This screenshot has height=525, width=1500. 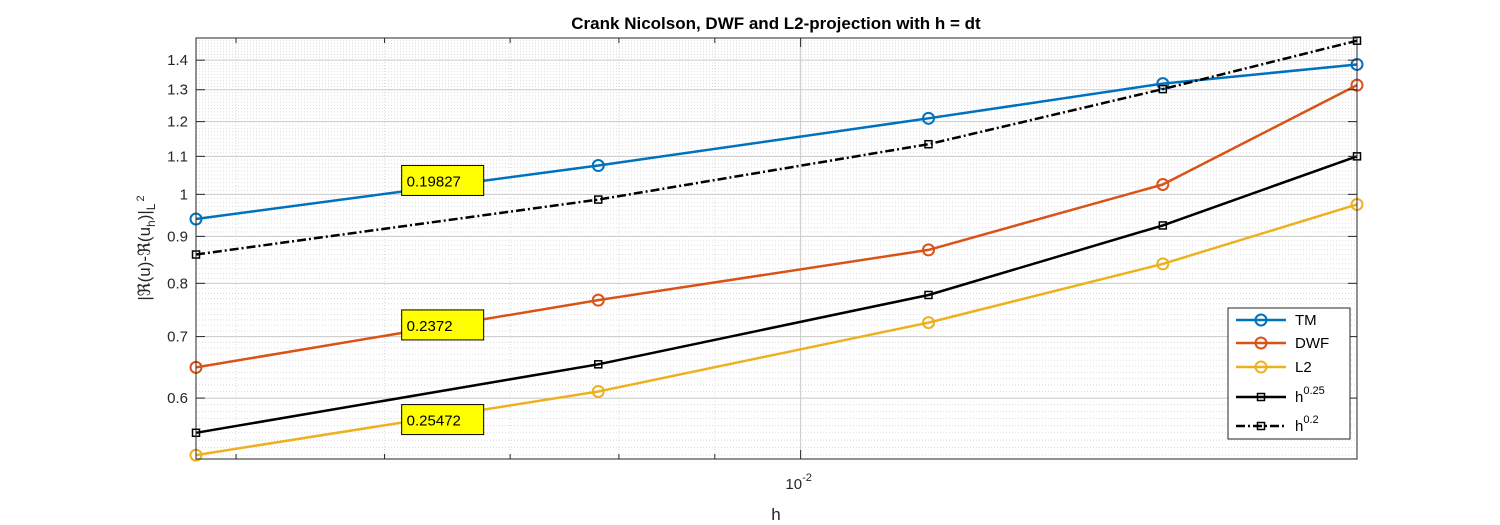 I want to click on y-tick-label: 1.4, so click(x=177, y=60).